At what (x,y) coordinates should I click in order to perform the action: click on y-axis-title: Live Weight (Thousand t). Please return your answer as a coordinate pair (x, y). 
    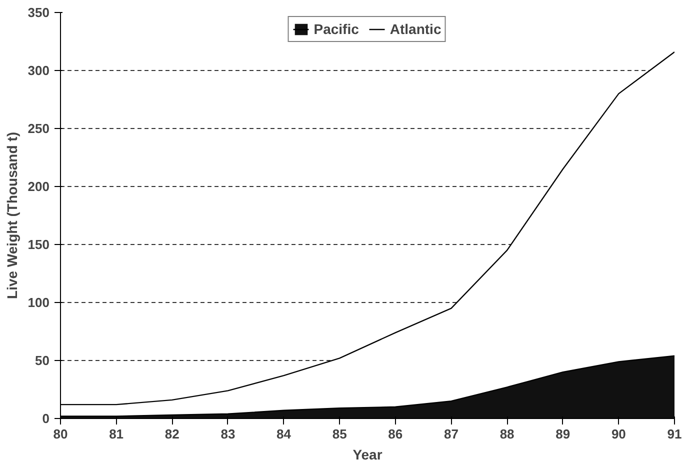
    Looking at the image, I should click on (12, 215).